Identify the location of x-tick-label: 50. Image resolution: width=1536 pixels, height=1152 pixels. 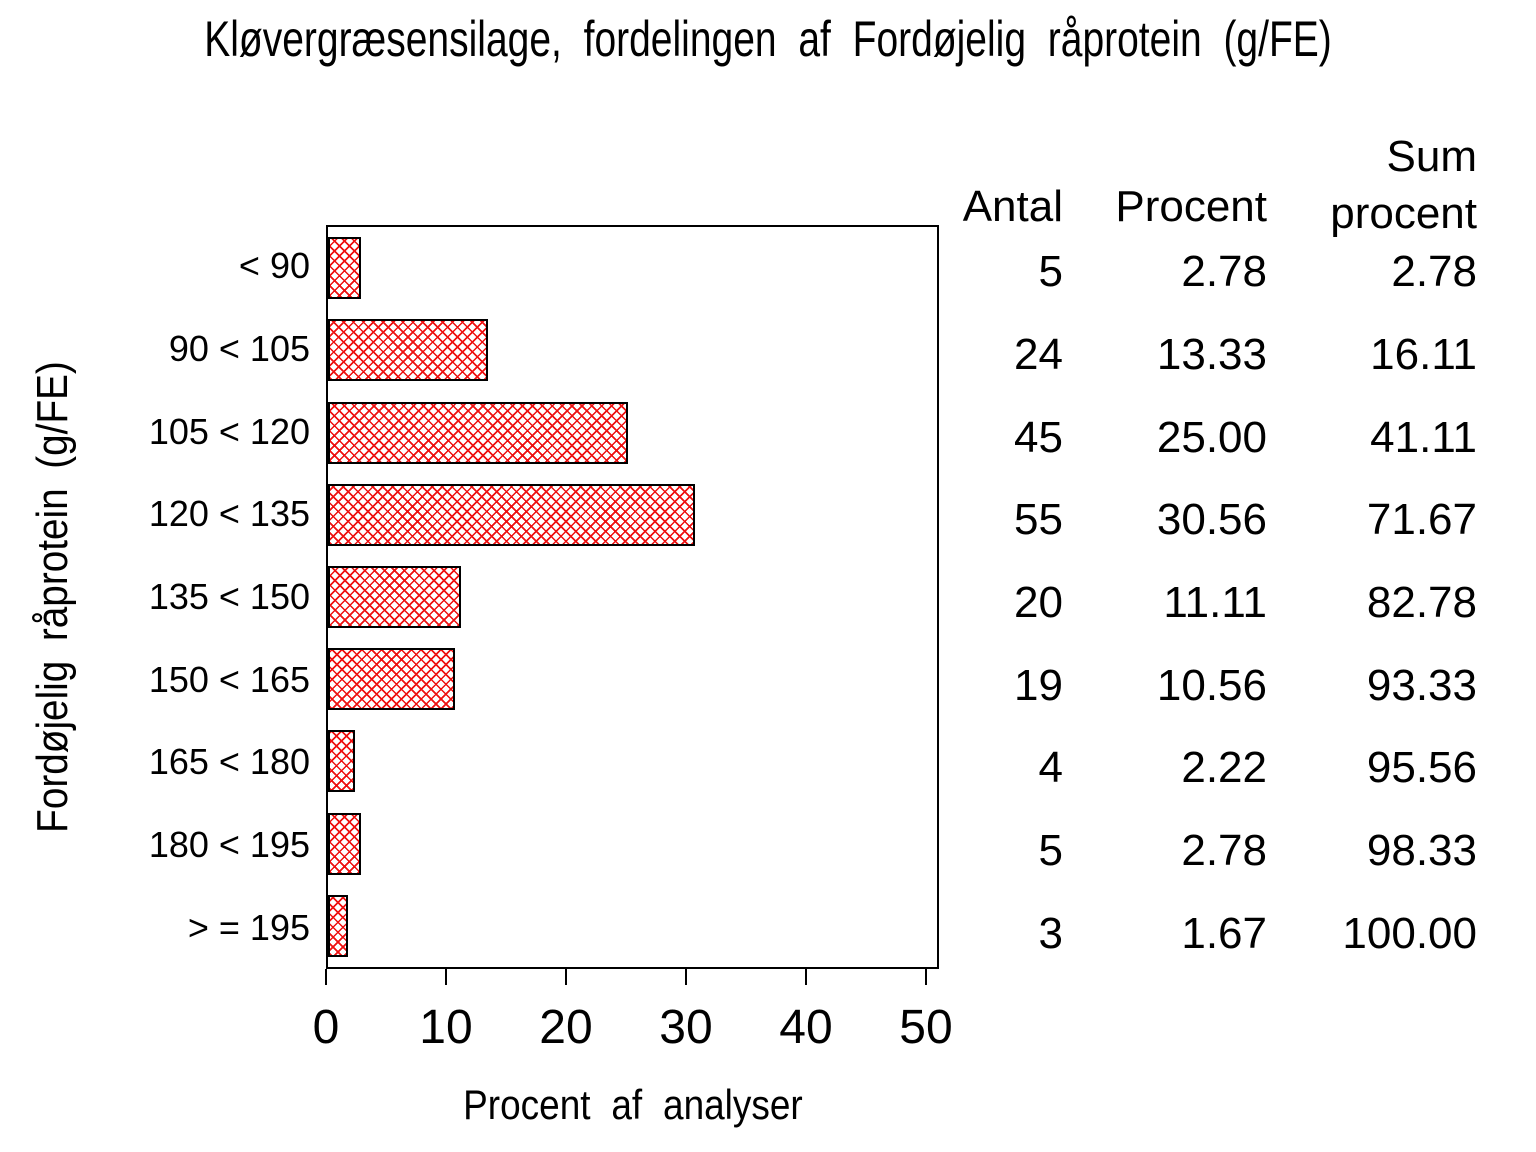
(926, 1027).